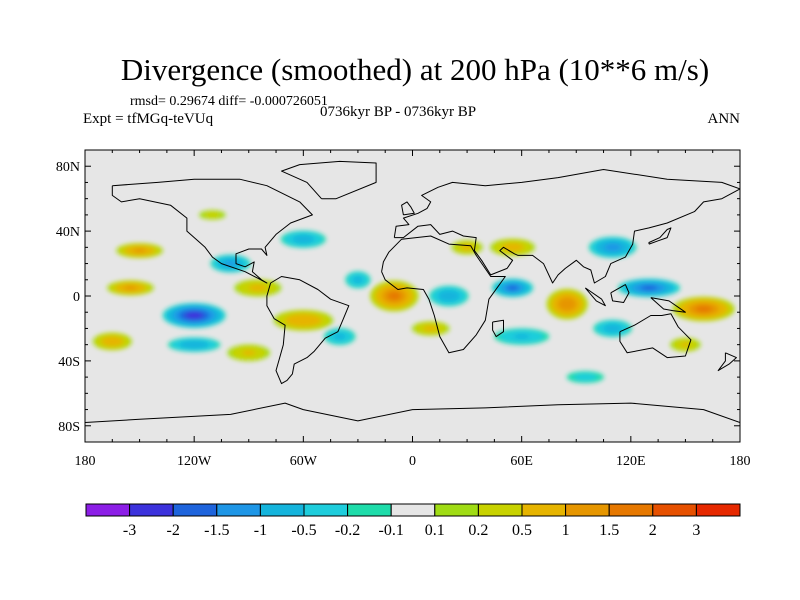 The height and width of the screenshot is (600, 800). What do you see at coordinates (660, 236) in the screenshot?
I see `coastline-japan` at bounding box center [660, 236].